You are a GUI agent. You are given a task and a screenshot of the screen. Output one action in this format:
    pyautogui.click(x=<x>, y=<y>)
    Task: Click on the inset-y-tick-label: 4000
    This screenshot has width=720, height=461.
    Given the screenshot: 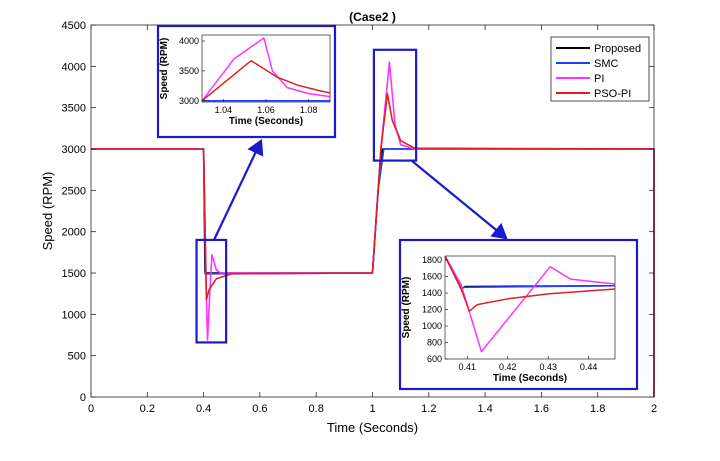 What is the action you would take?
    pyautogui.click(x=189, y=41)
    